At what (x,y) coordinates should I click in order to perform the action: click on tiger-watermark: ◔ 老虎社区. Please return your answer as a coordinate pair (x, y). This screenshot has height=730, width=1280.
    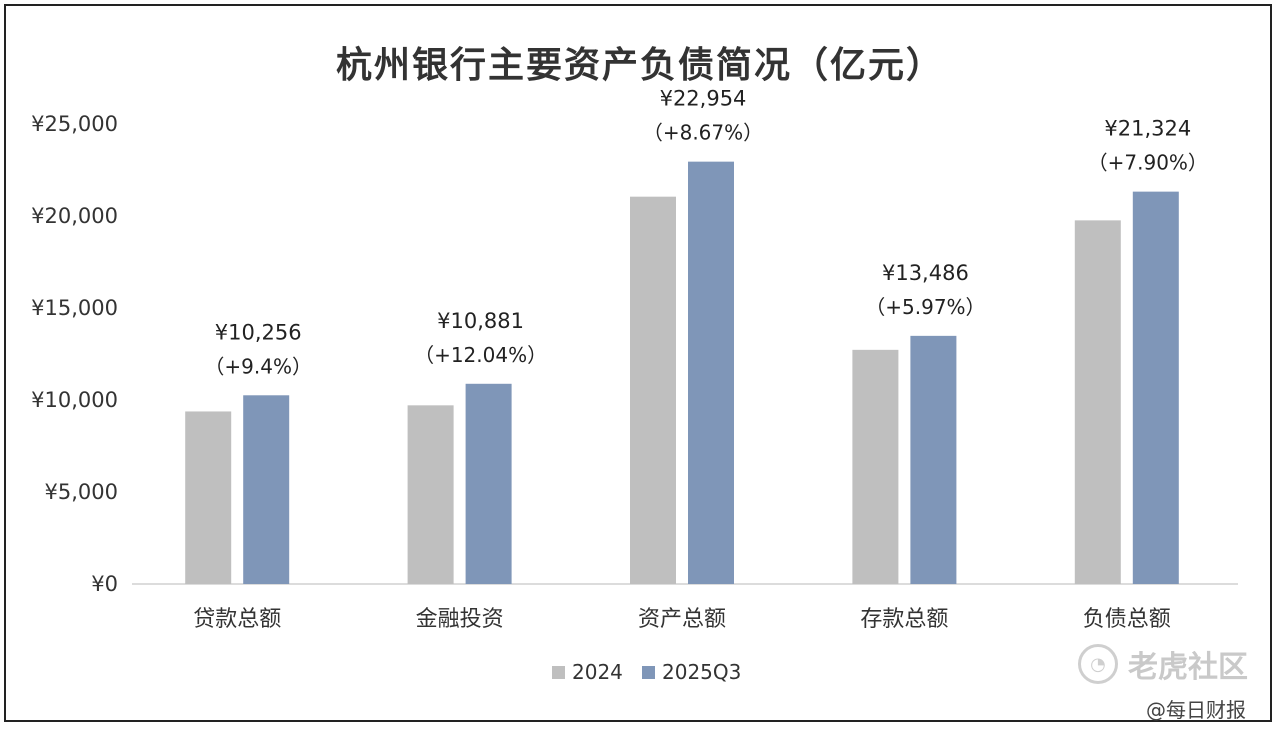
    Looking at the image, I should click on (1163, 664).